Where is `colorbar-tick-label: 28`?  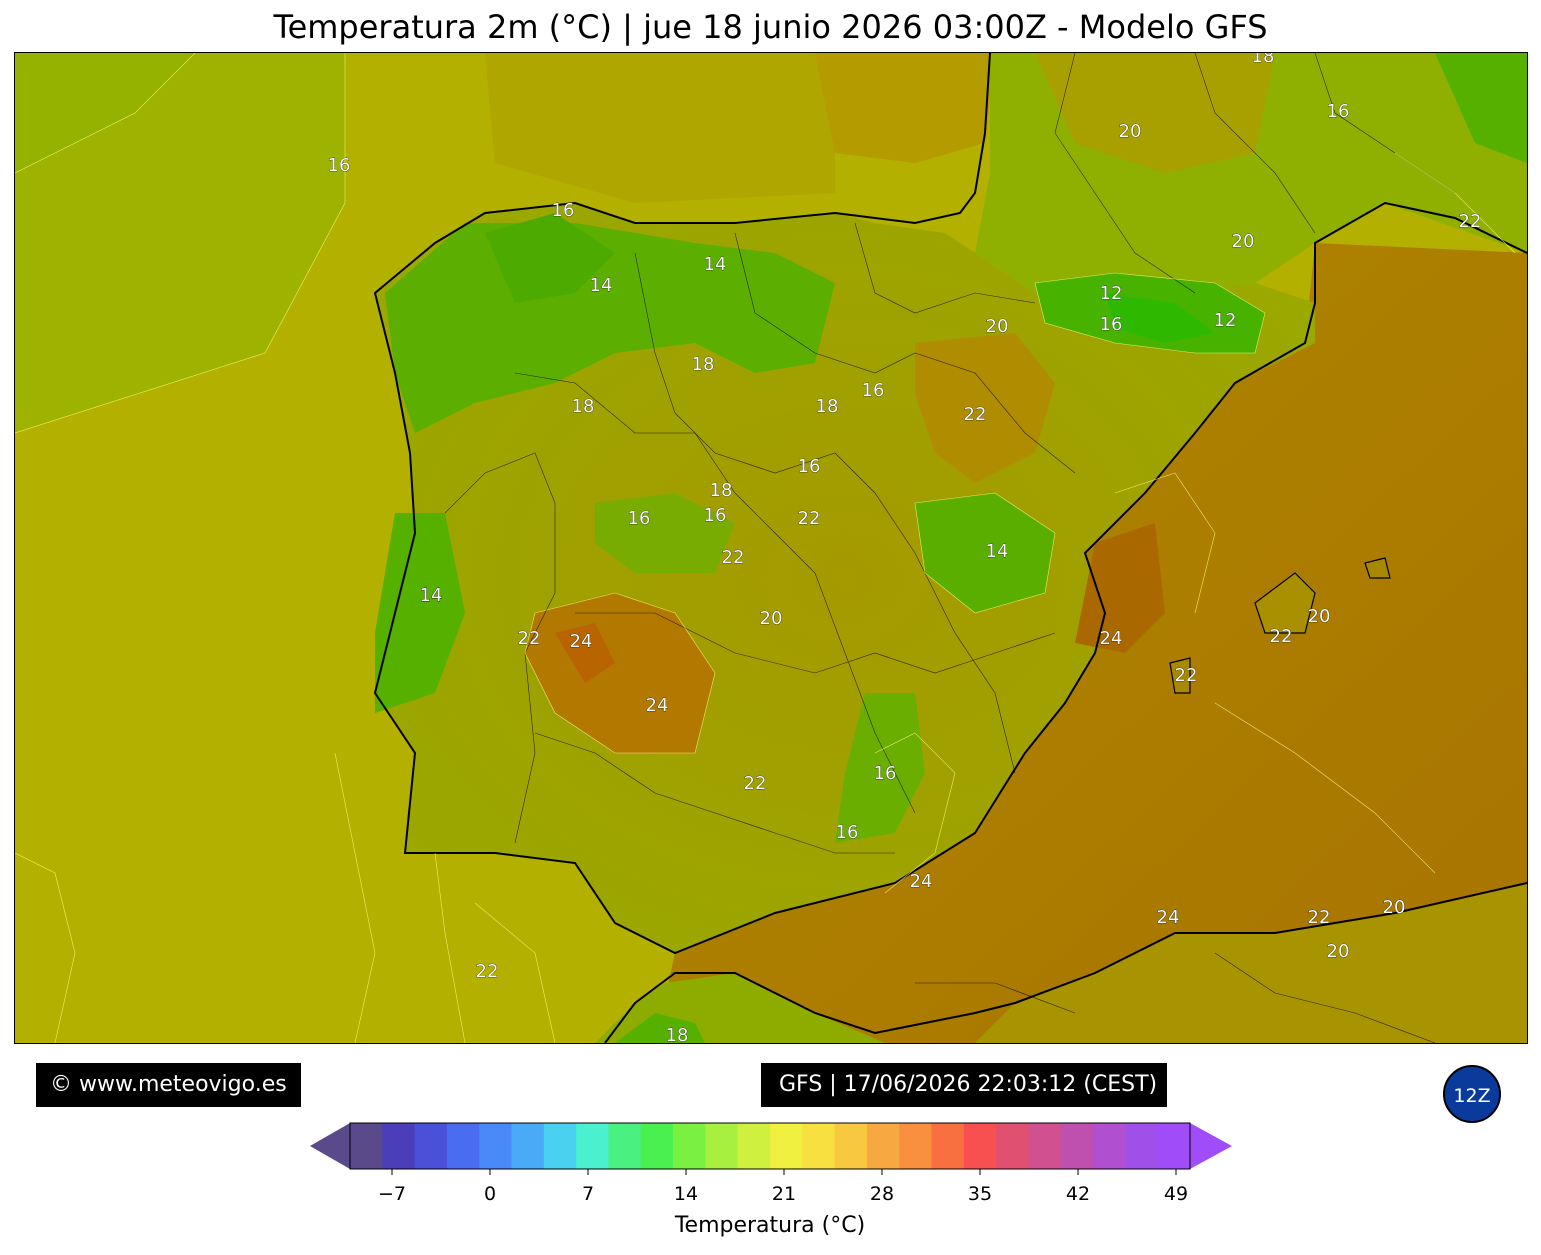
colorbar-tick-label: 28 is located at coordinates (882, 1194).